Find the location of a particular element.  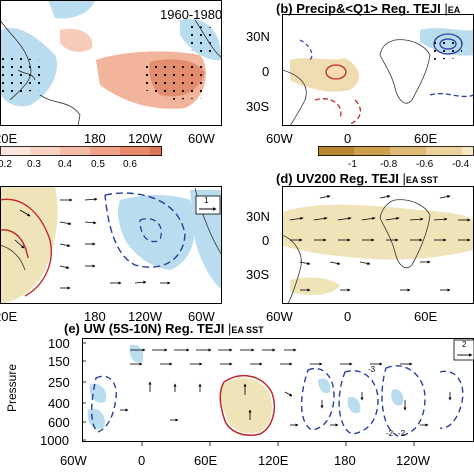

panel-b-title: (b) Precip&<Q1> Reg. TEJI |EA is located at coordinates (368, 8).